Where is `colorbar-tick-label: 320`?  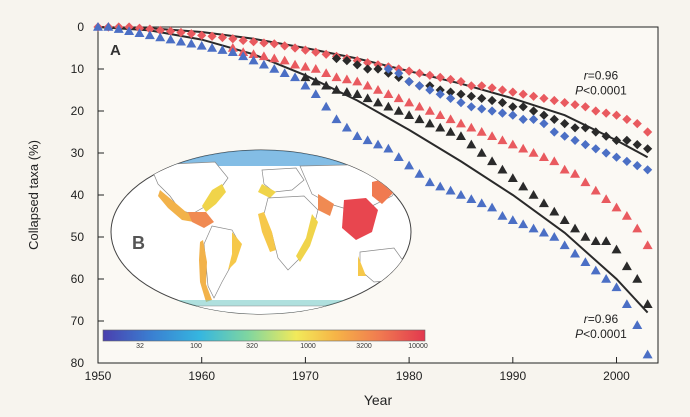 colorbar-tick-label: 320 is located at coordinates (252, 346).